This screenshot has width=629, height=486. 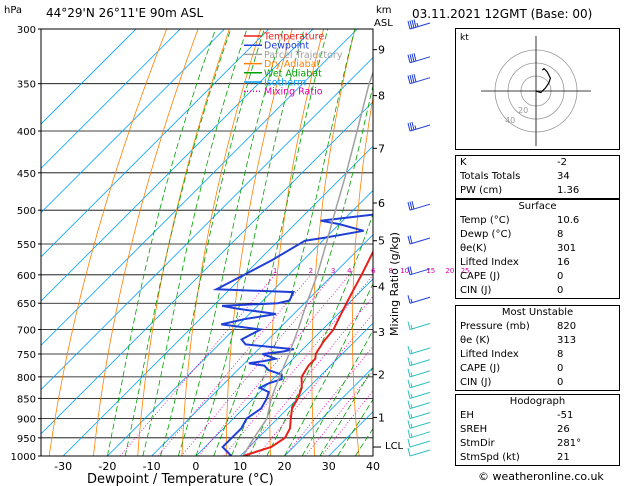 I want to click on surface-value: 16, so click(x=563, y=262).